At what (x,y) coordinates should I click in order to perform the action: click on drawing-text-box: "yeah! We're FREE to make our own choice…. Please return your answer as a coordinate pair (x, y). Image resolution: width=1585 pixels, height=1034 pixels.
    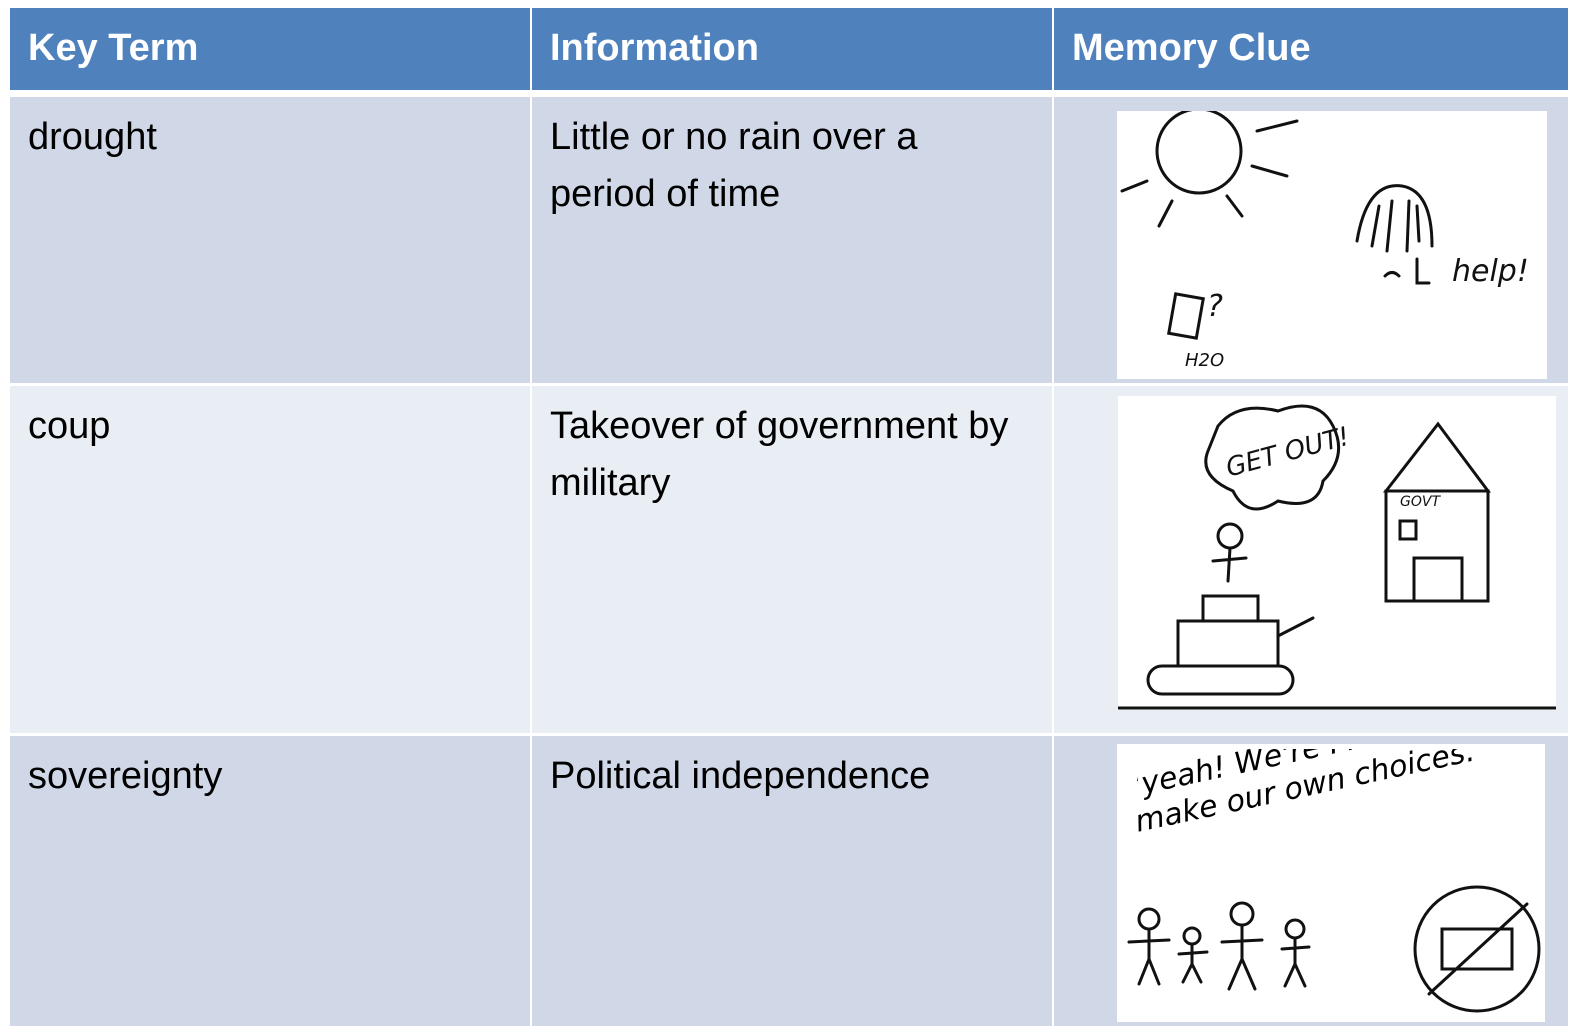
    Looking at the image, I should click on (1314, 794).